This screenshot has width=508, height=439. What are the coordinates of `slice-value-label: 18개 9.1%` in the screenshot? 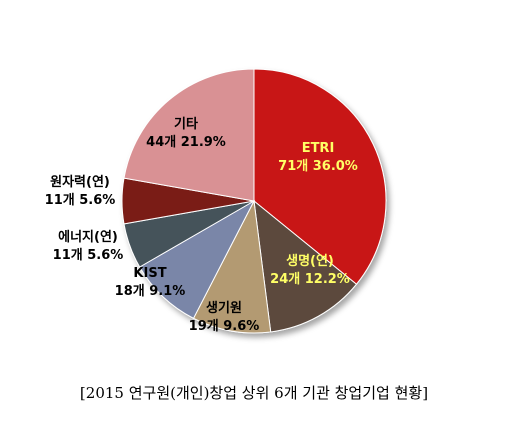 It's located at (150, 291).